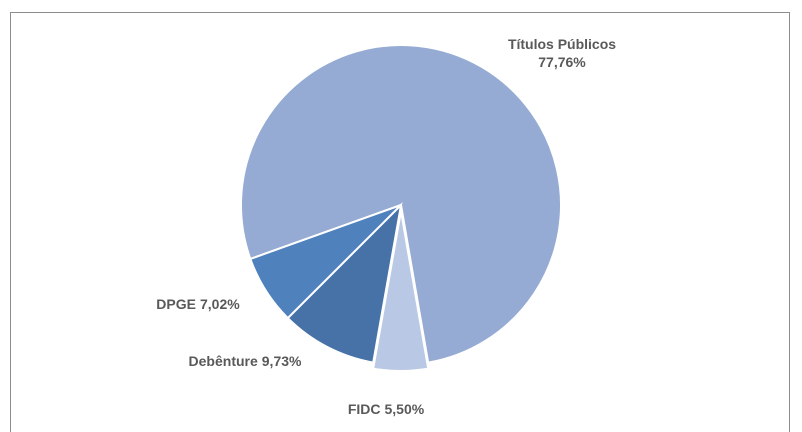  Describe the element at coordinates (220, 304) in the screenshot. I see `value-label: 7,02%` at that location.